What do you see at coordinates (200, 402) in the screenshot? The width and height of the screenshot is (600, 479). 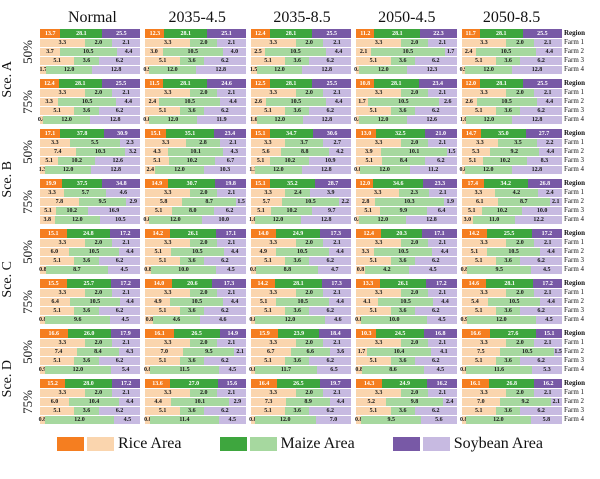 I see `maize-segment: 10.1` at bounding box center [200, 402].